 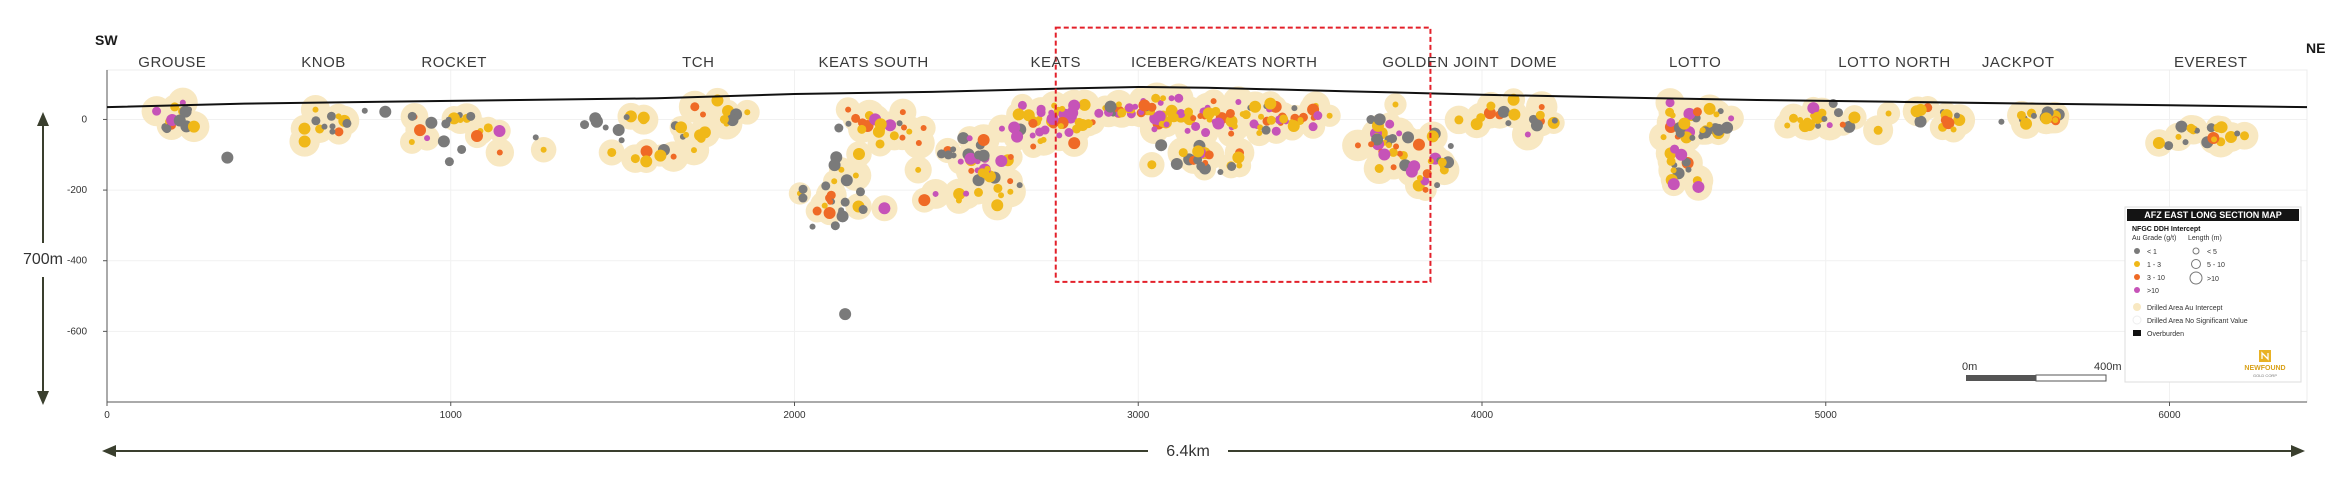 What do you see at coordinates (2205, 238) in the screenshot?
I see `legend-length-header: Length (m)` at bounding box center [2205, 238].